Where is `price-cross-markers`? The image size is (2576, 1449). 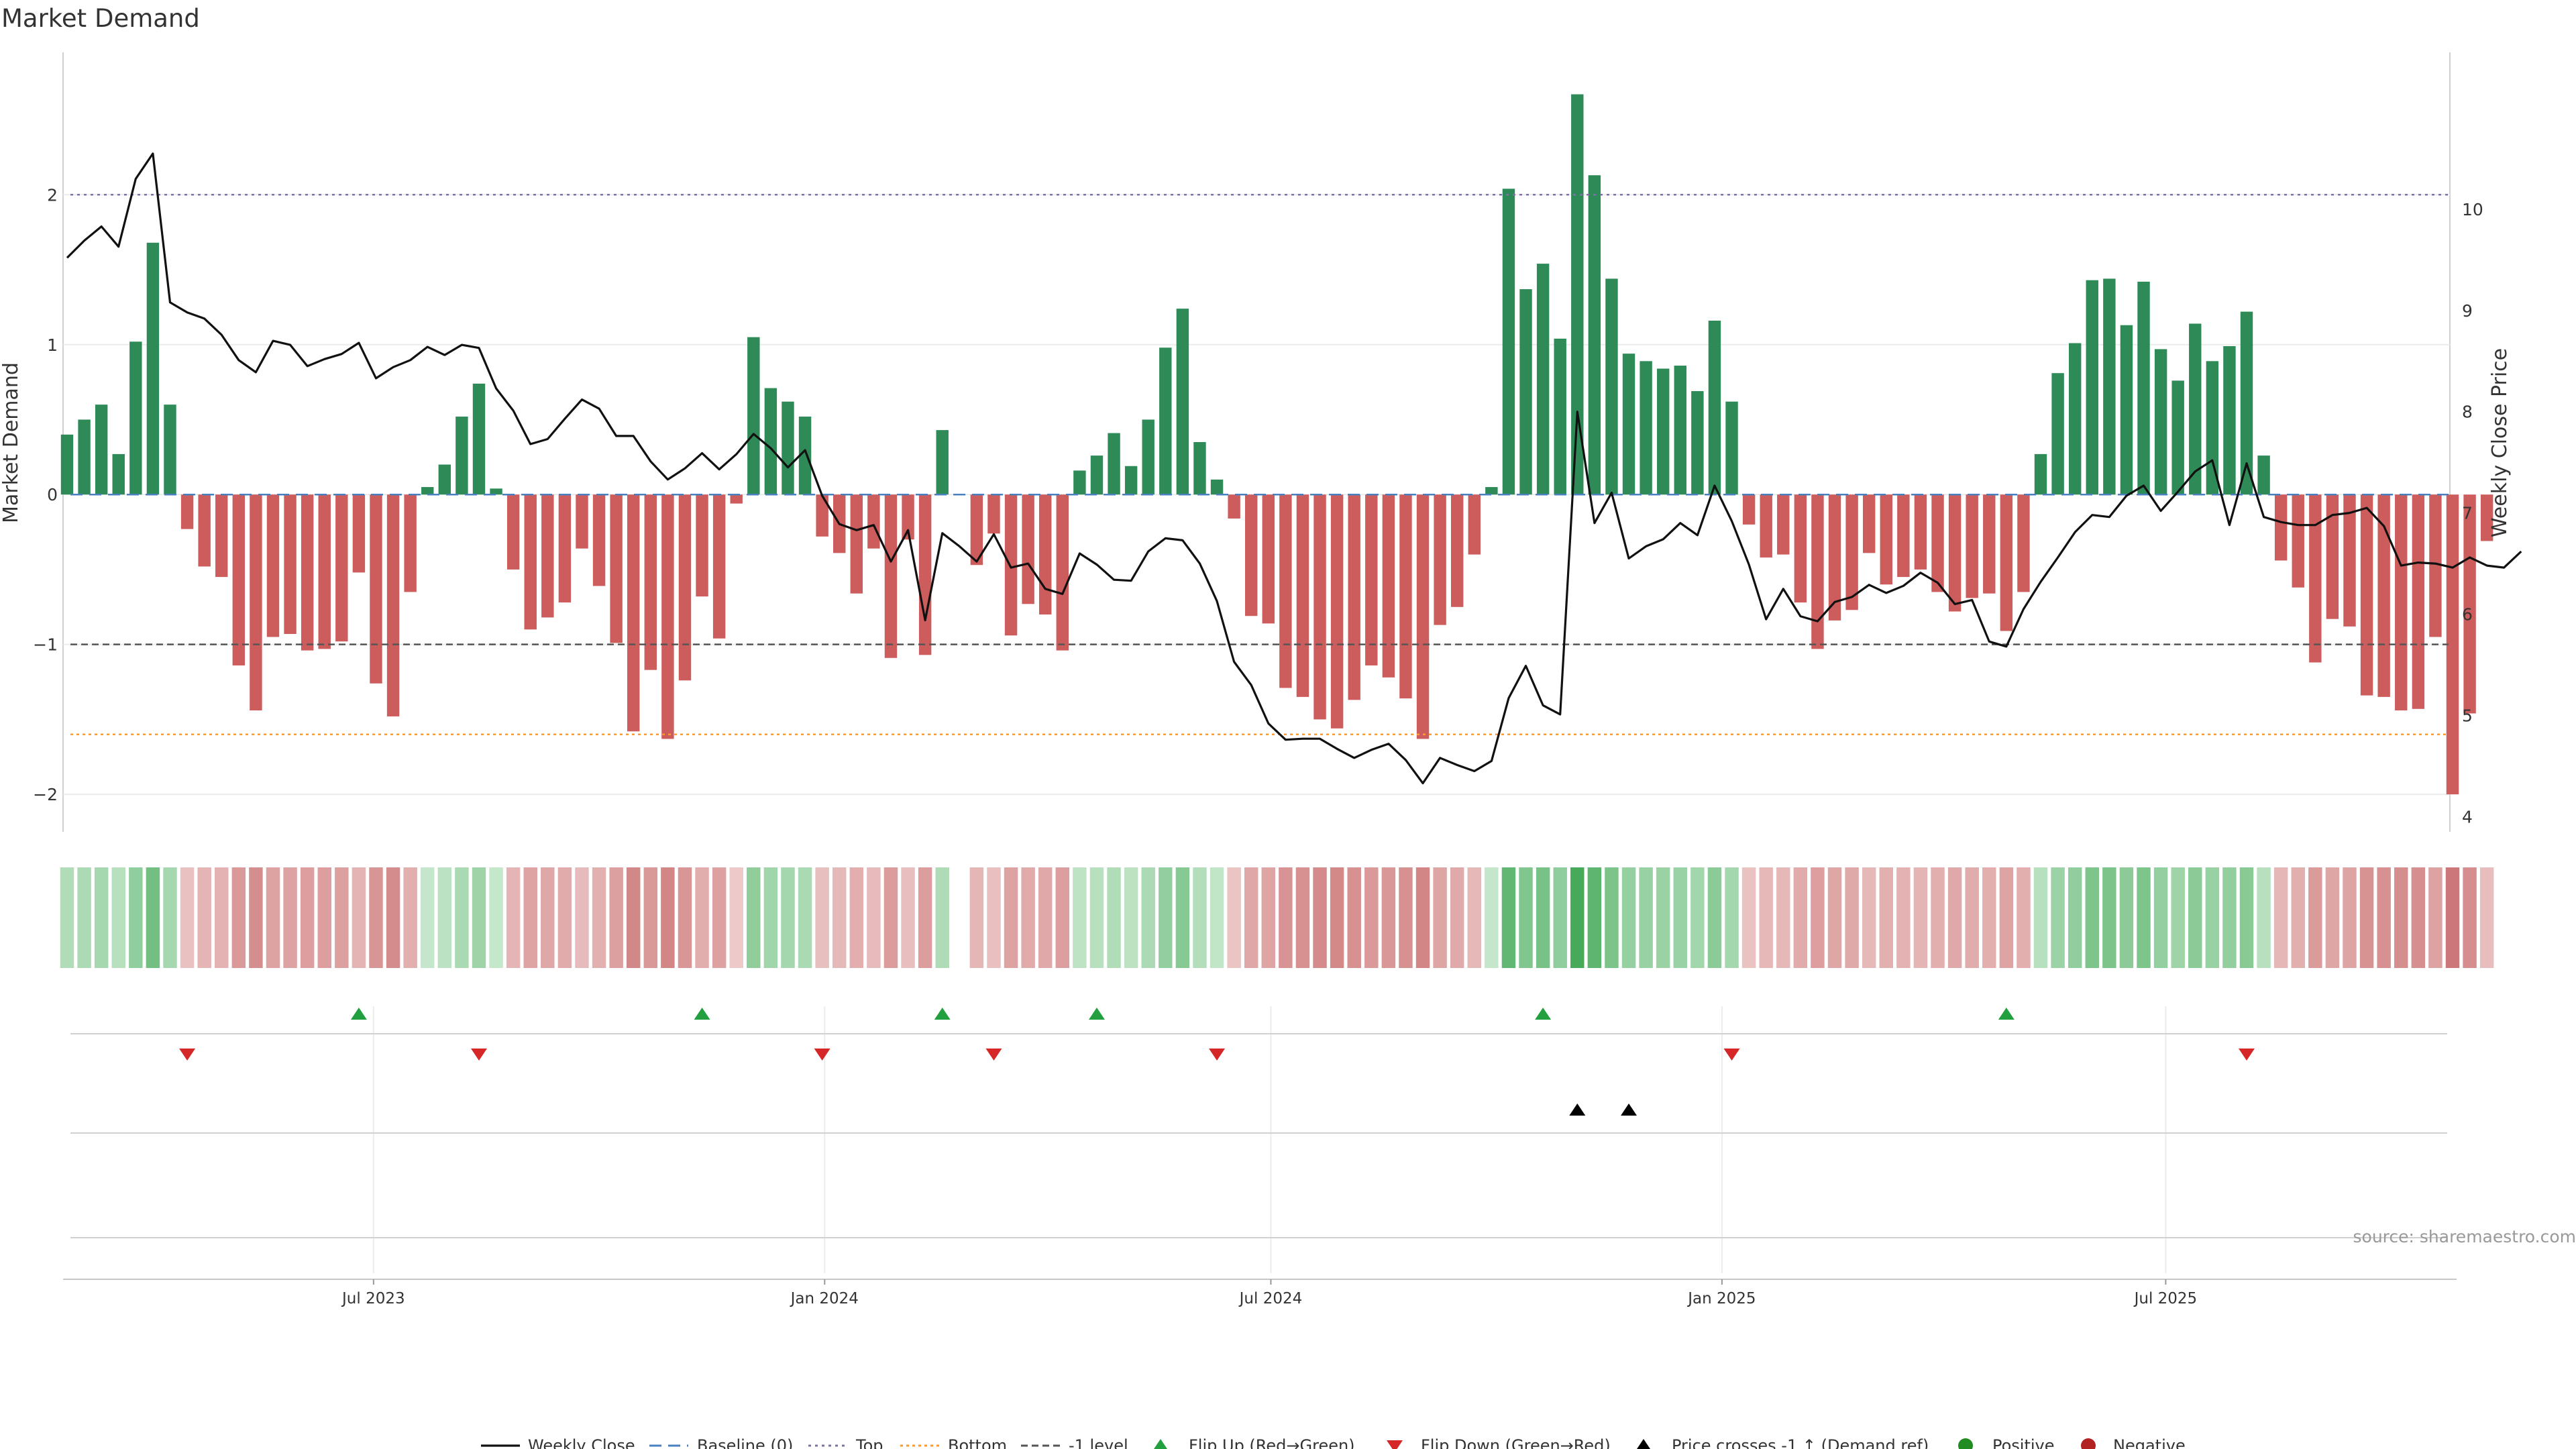 price-cross-markers is located at coordinates (1603, 1110).